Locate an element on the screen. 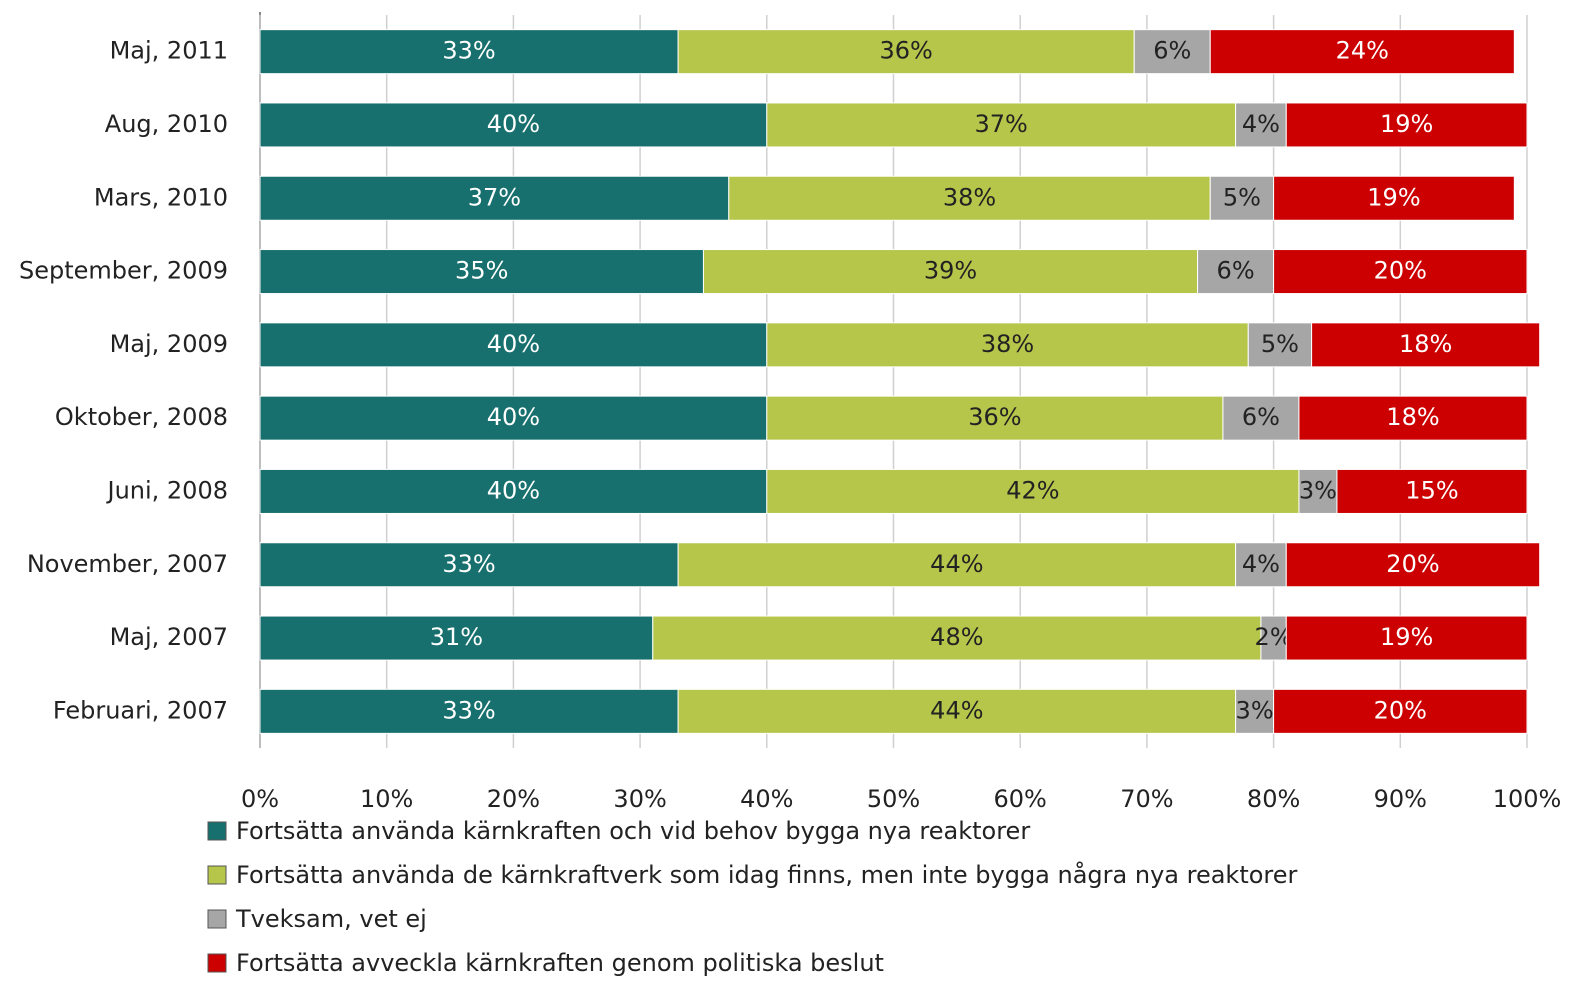 The height and width of the screenshot is (985, 1578). y-tick-label: Maj, 2007 is located at coordinates (169, 637).